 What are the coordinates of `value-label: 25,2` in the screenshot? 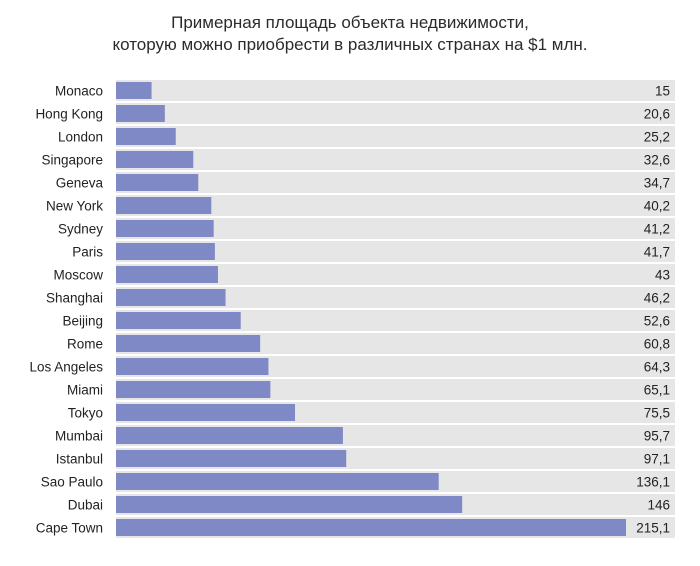 It's located at (657, 137).